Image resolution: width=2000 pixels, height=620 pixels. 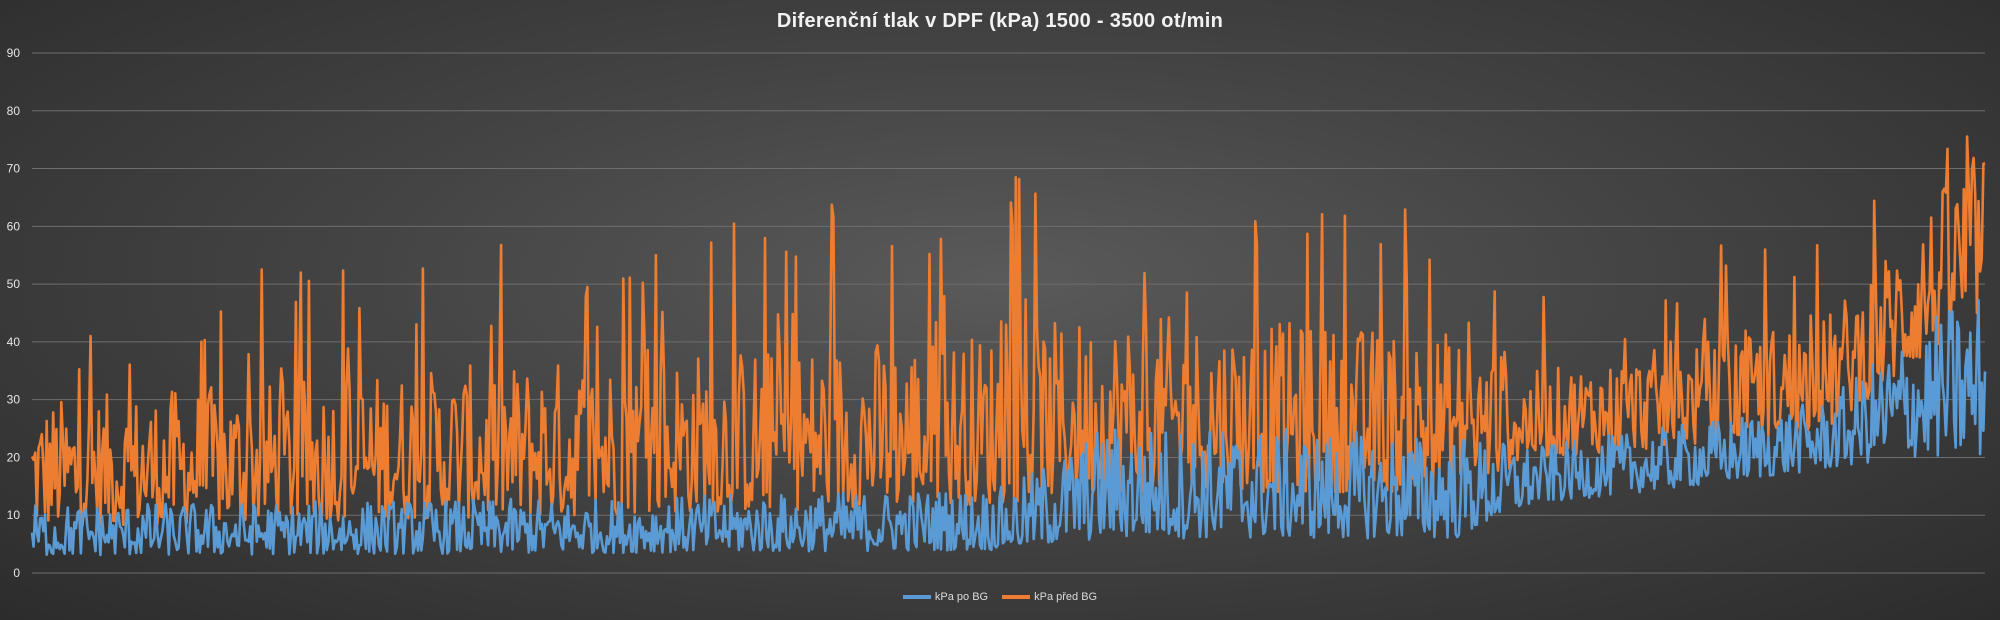 What do you see at coordinates (14, 53) in the screenshot?
I see `y-tick-label: 90` at bounding box center [14, 53].